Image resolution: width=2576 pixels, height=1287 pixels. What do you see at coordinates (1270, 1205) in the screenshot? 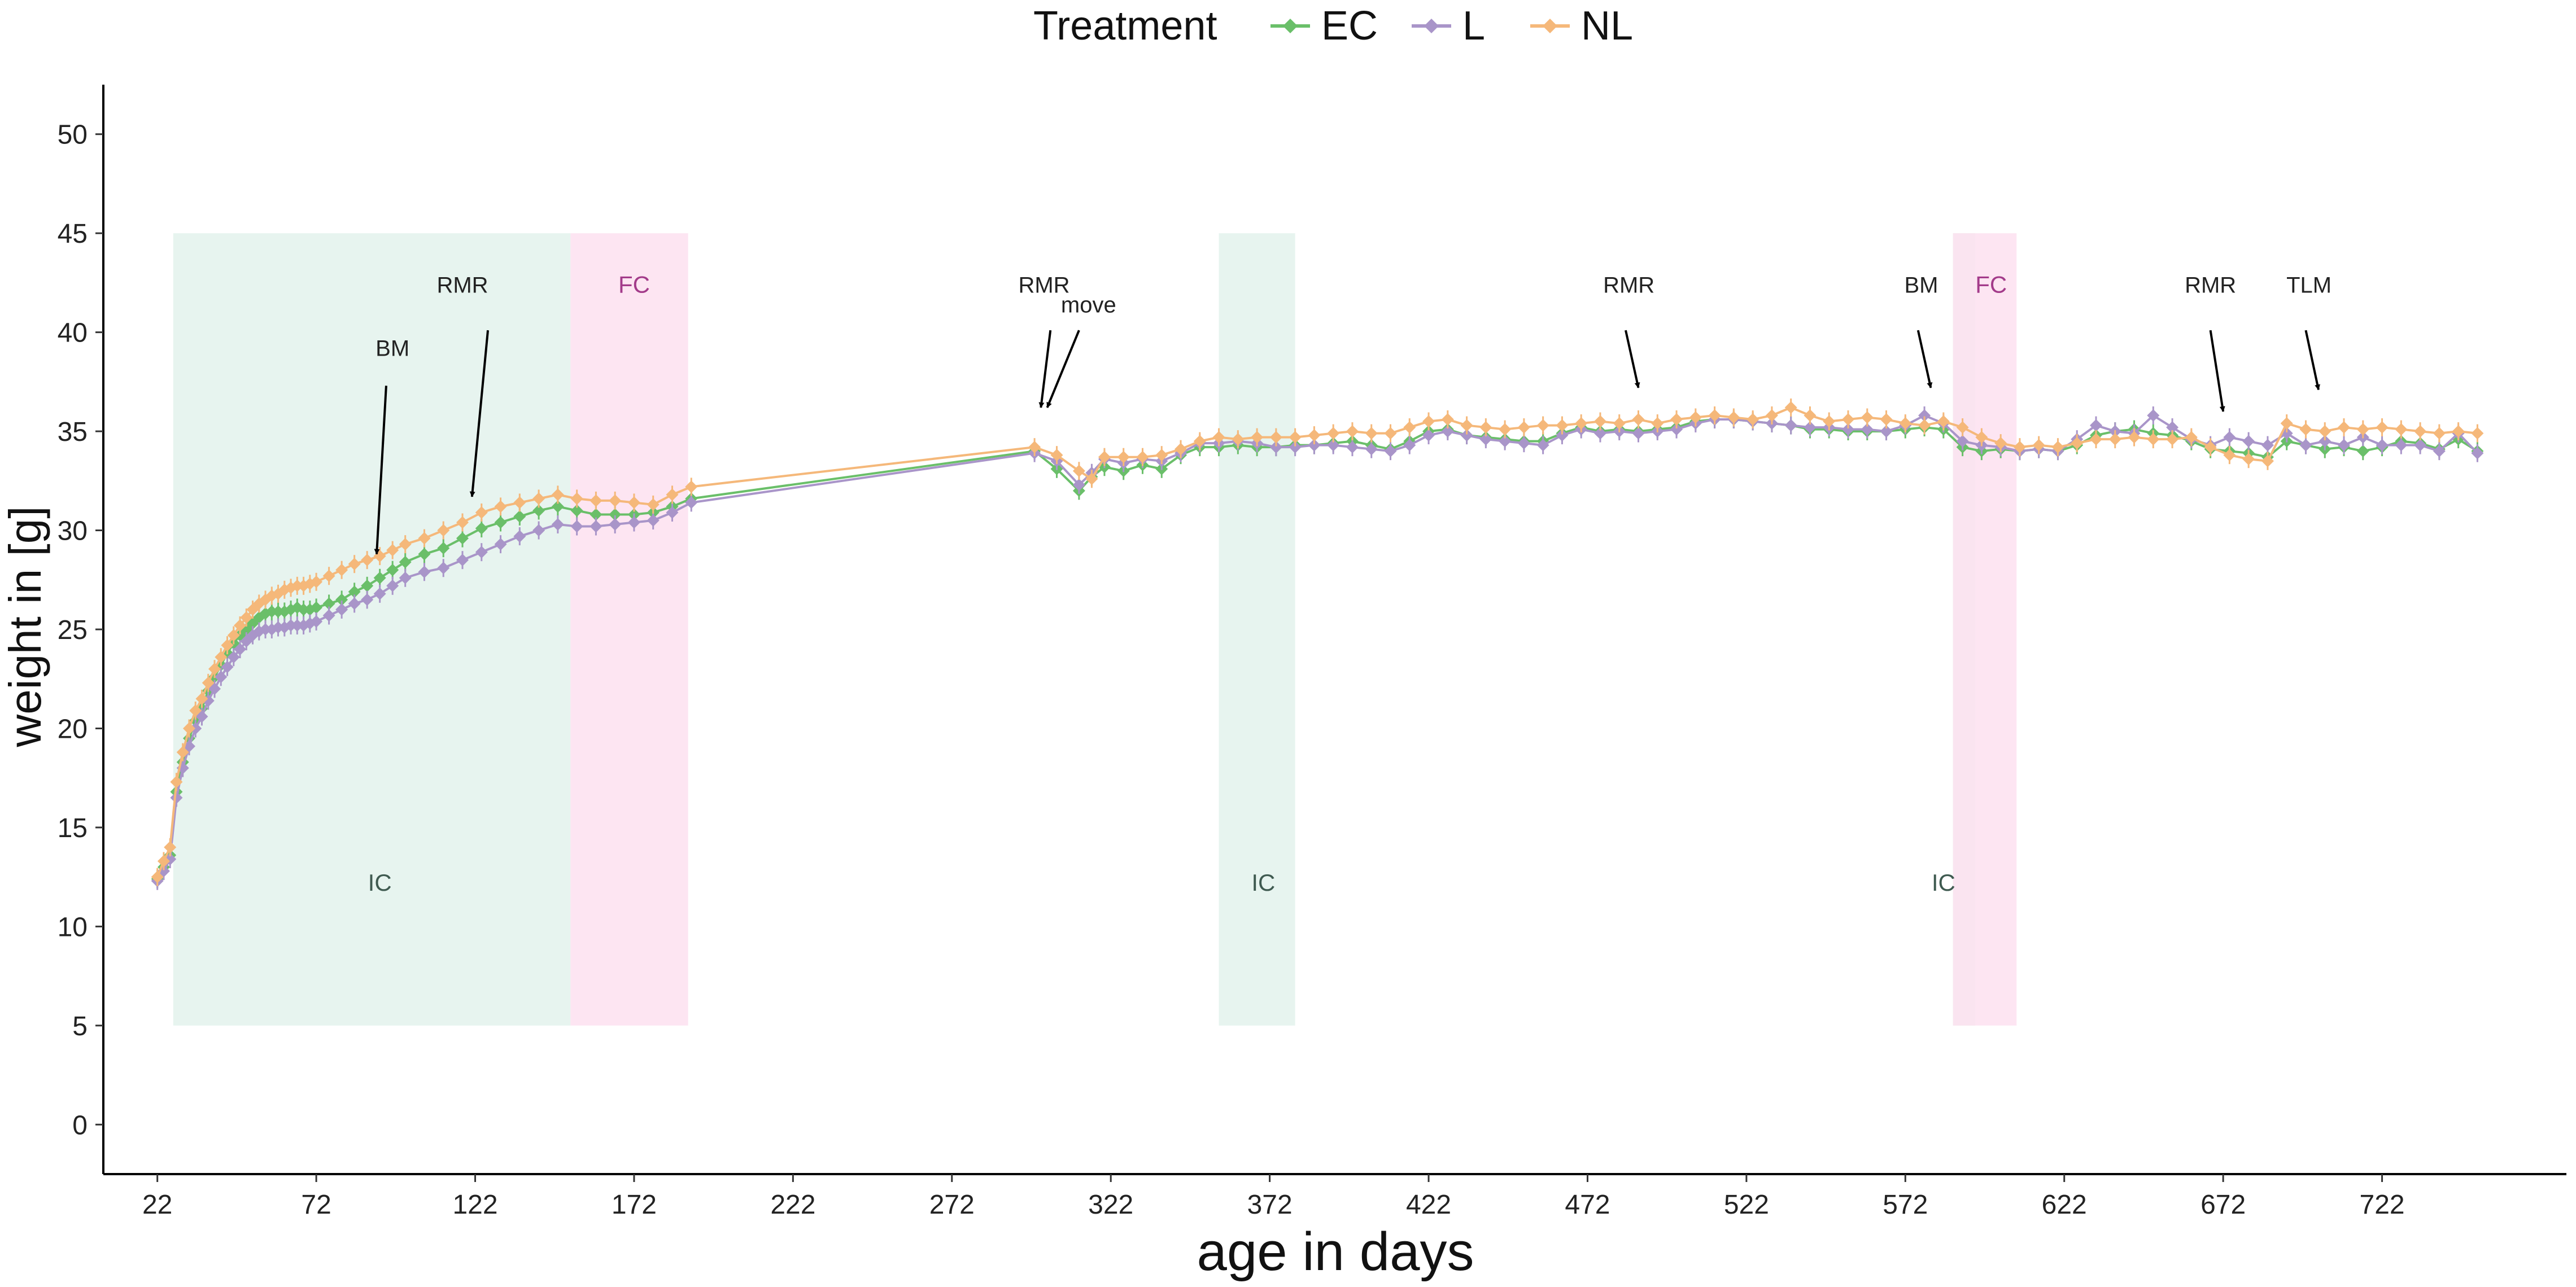
I see `x-tick-label: 372` at bounding box center [1270, 1205].